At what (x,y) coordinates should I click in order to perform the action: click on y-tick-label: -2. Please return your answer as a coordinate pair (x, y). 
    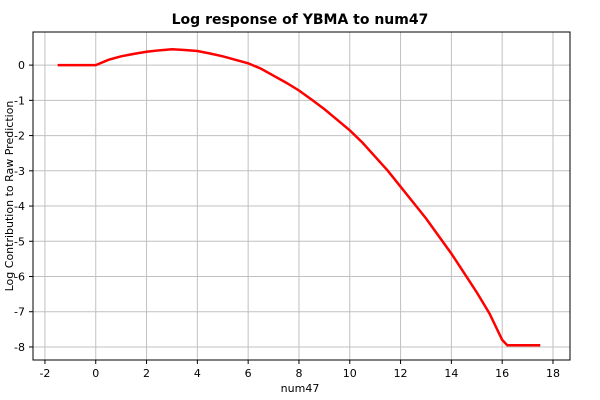
    Looking at the image, I should click on (19, 136).